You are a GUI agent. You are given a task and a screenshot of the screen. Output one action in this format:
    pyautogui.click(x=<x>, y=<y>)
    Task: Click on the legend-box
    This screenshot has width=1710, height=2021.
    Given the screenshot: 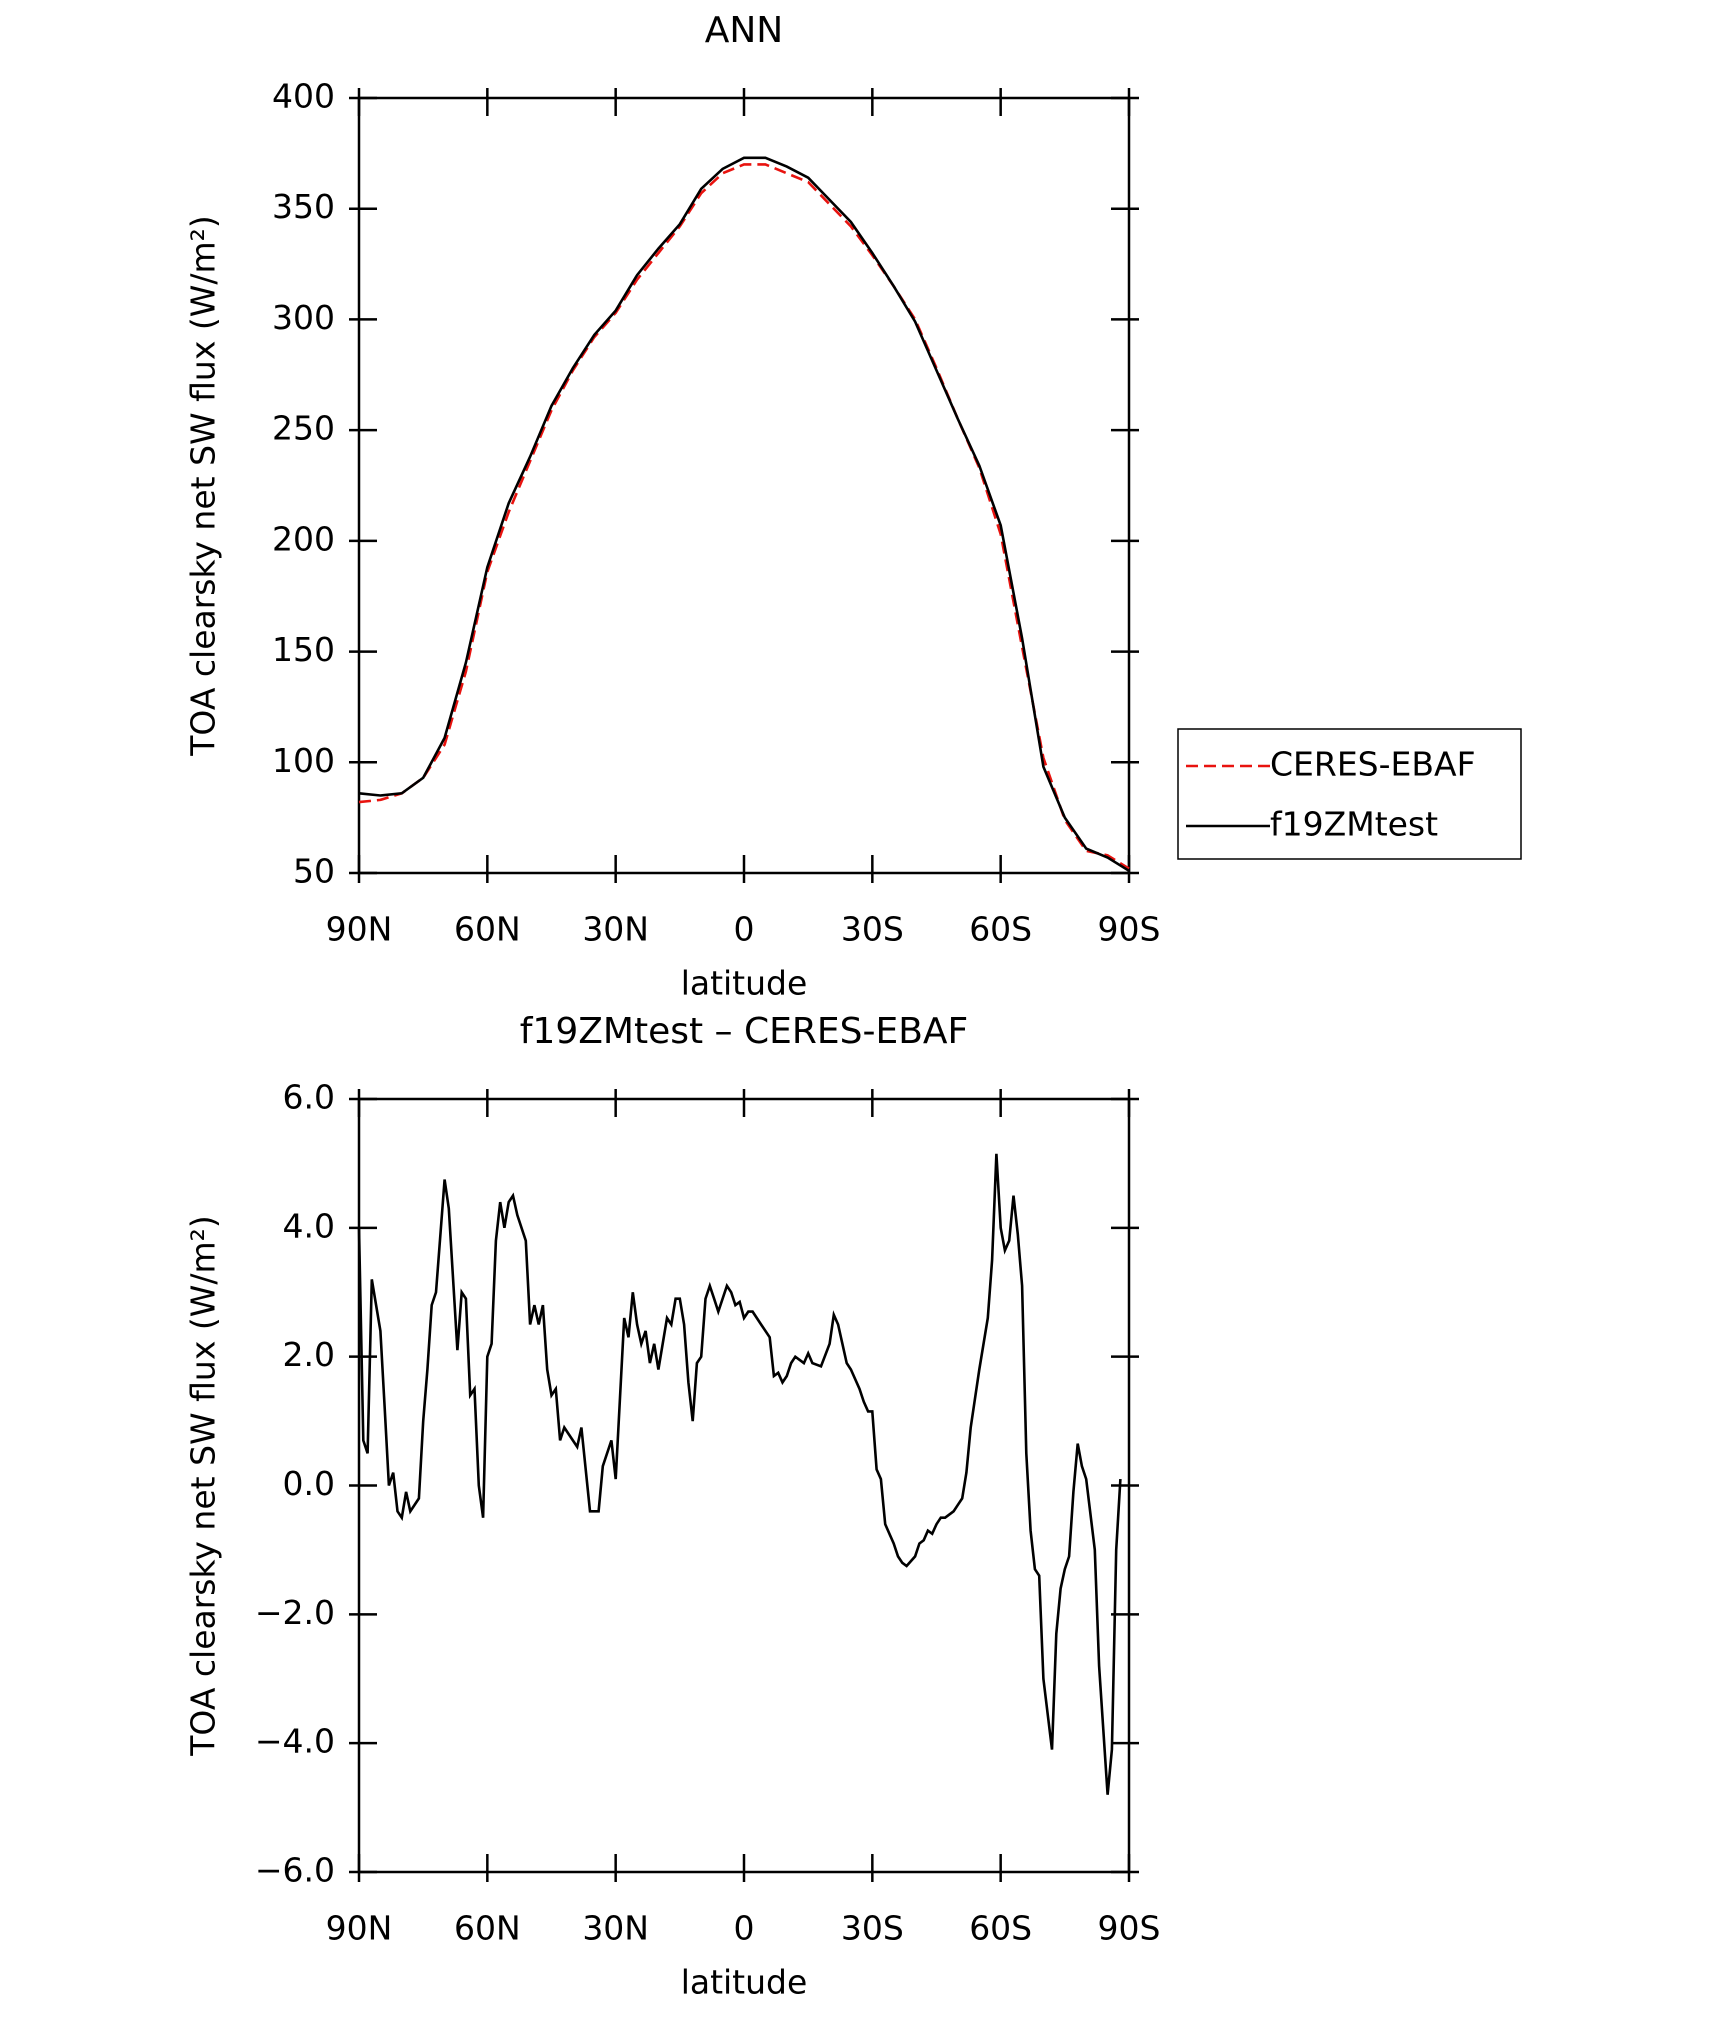 What is the action you would take?
    pyautogui.click(x=1349, y=794)
    